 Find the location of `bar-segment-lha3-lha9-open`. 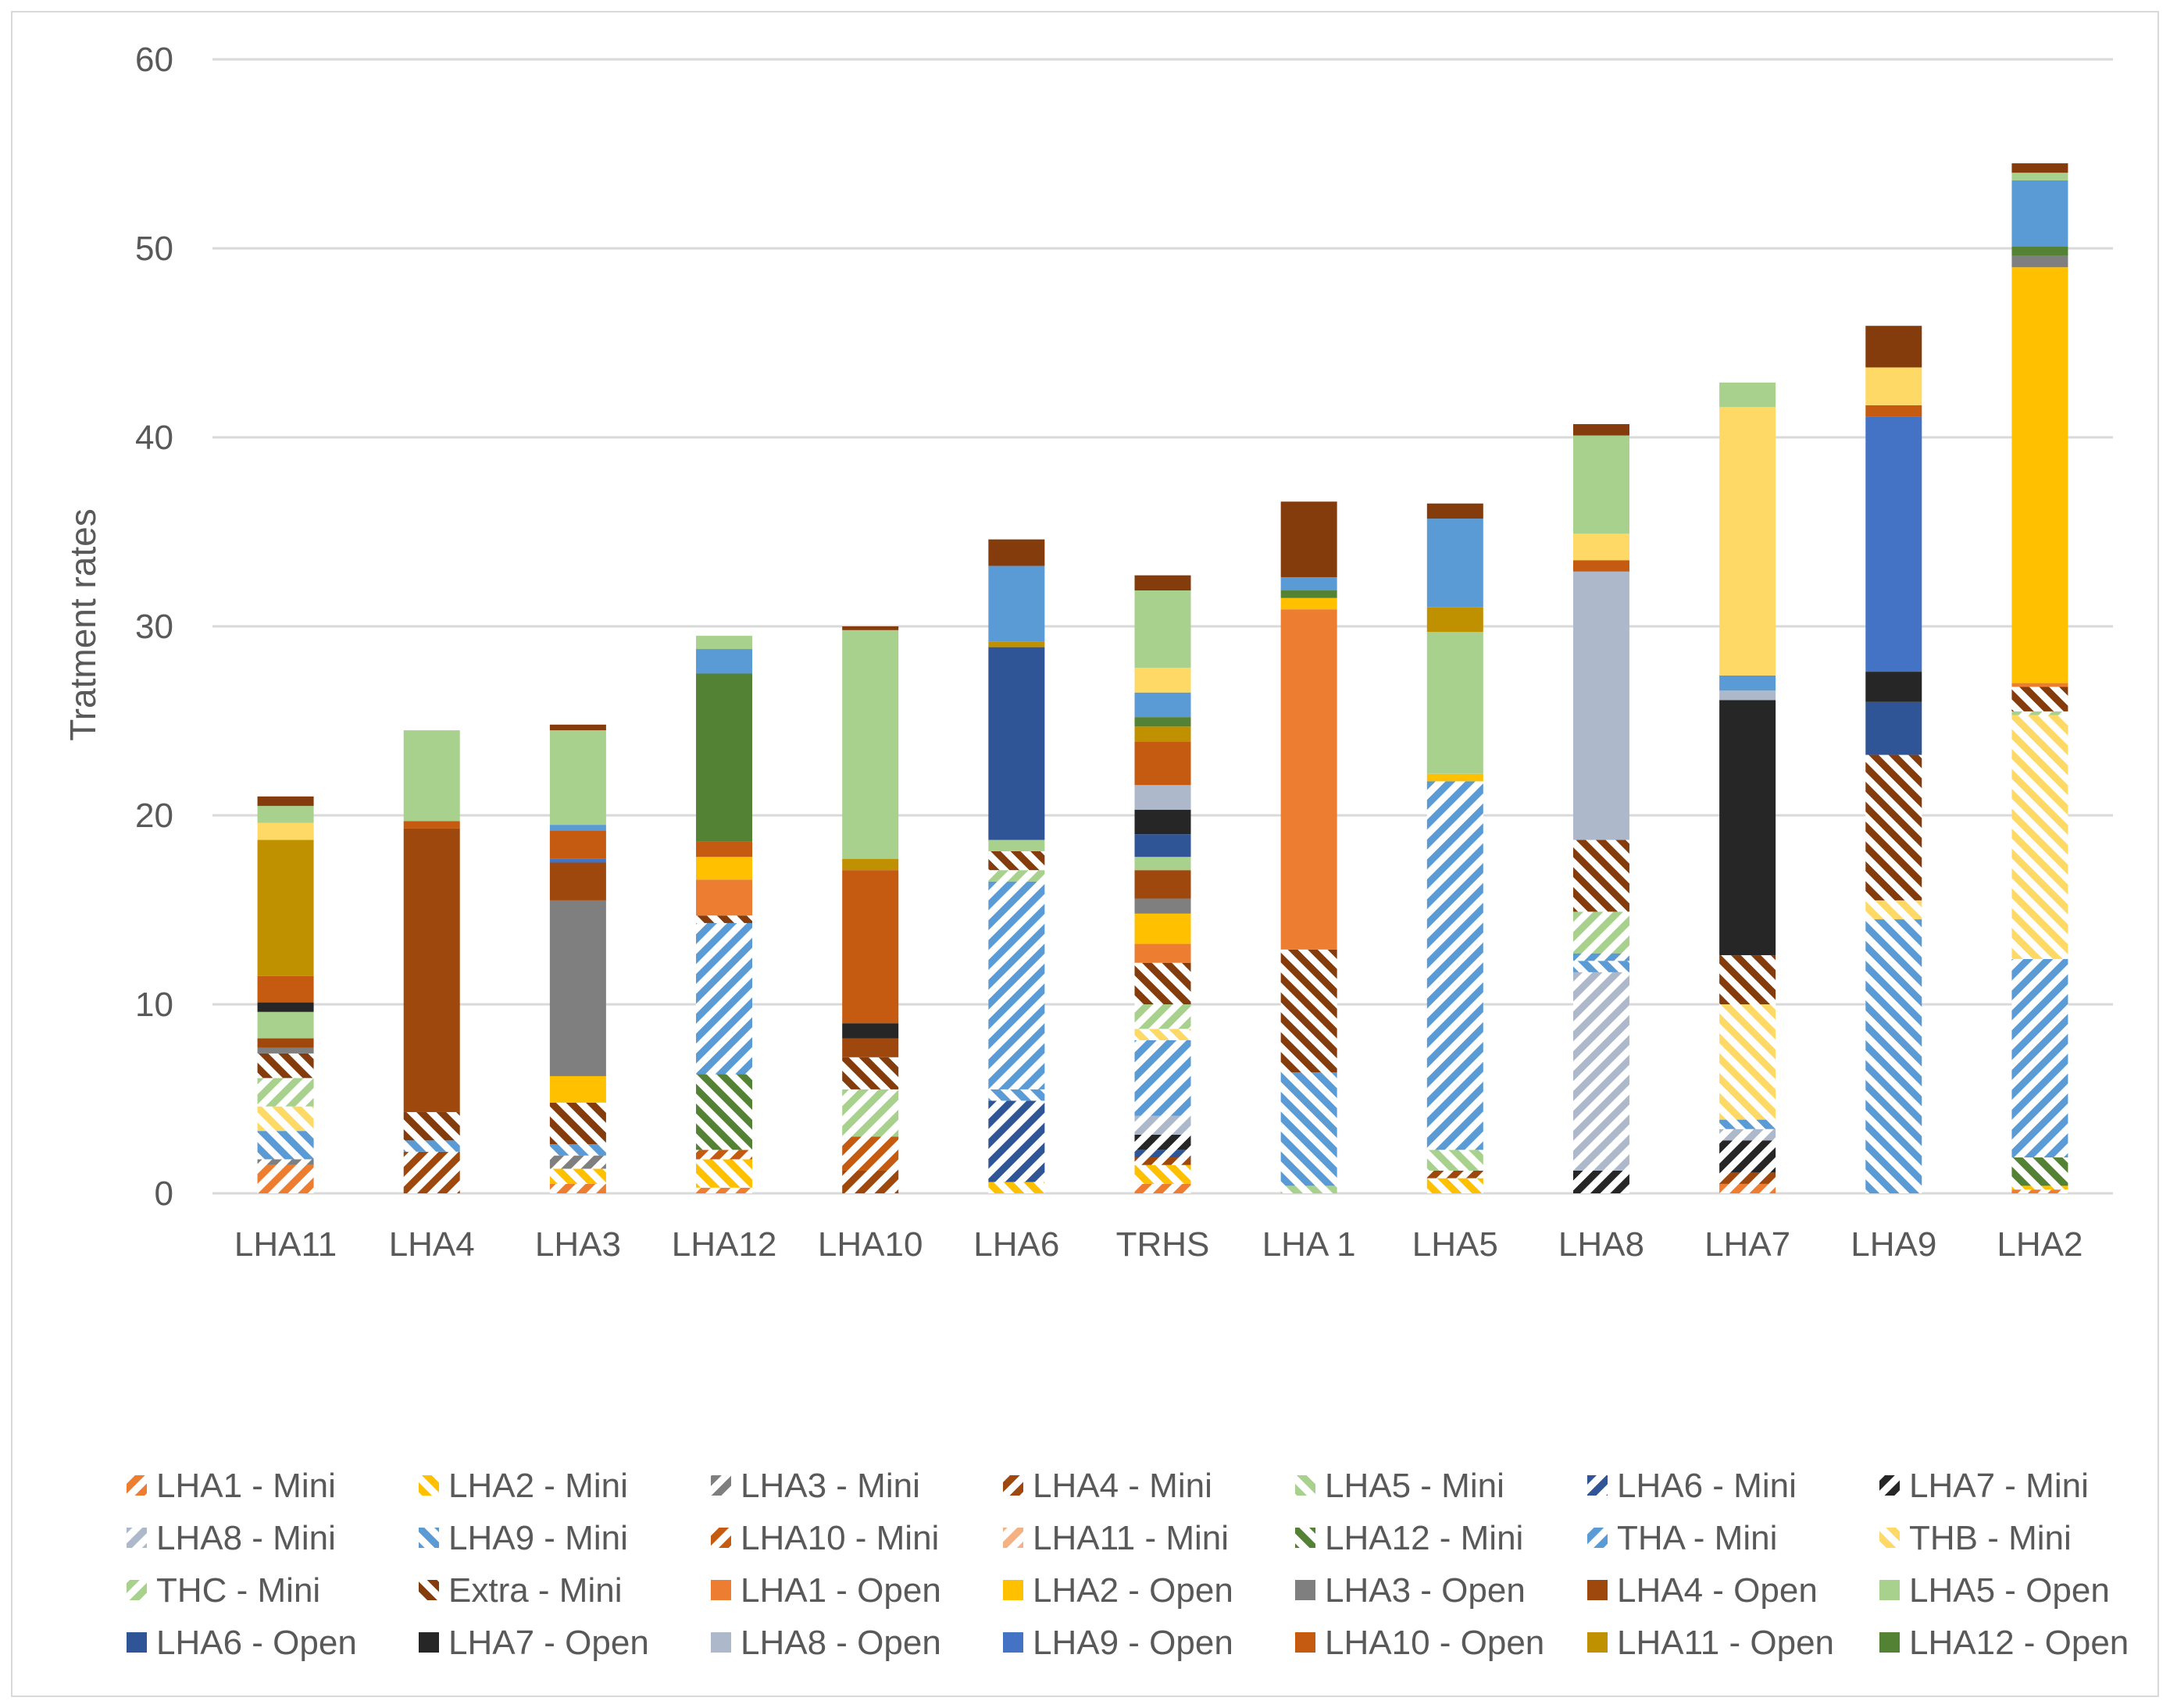

bar-segment-lha3-lha9-open is located at coordinates (577, 860).